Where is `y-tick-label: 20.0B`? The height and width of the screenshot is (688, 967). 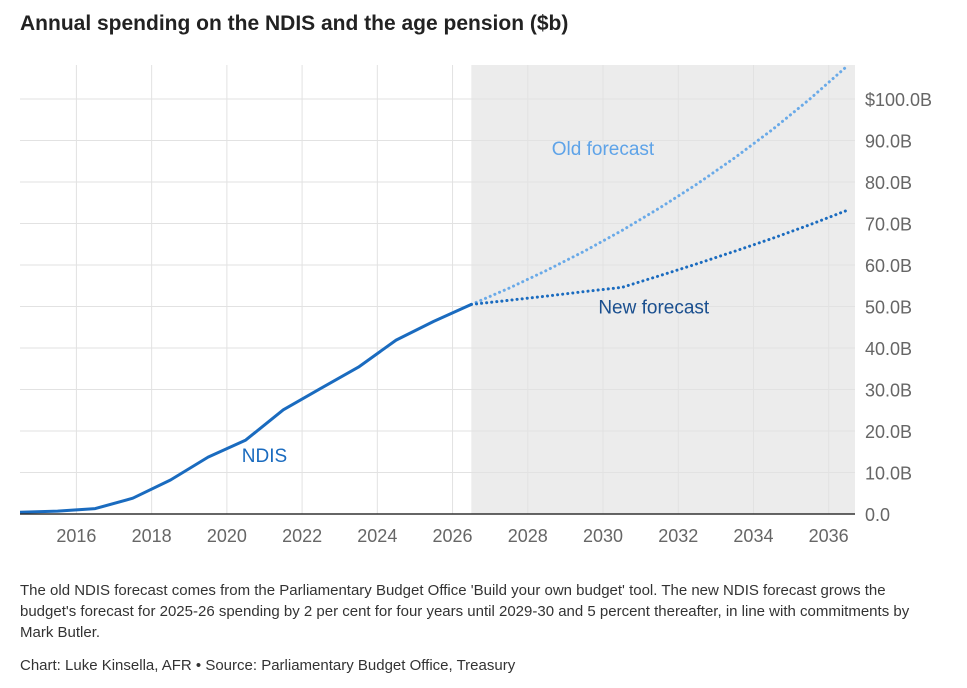
y-tick-label: 20.0B is located at coordinates (888, 432).